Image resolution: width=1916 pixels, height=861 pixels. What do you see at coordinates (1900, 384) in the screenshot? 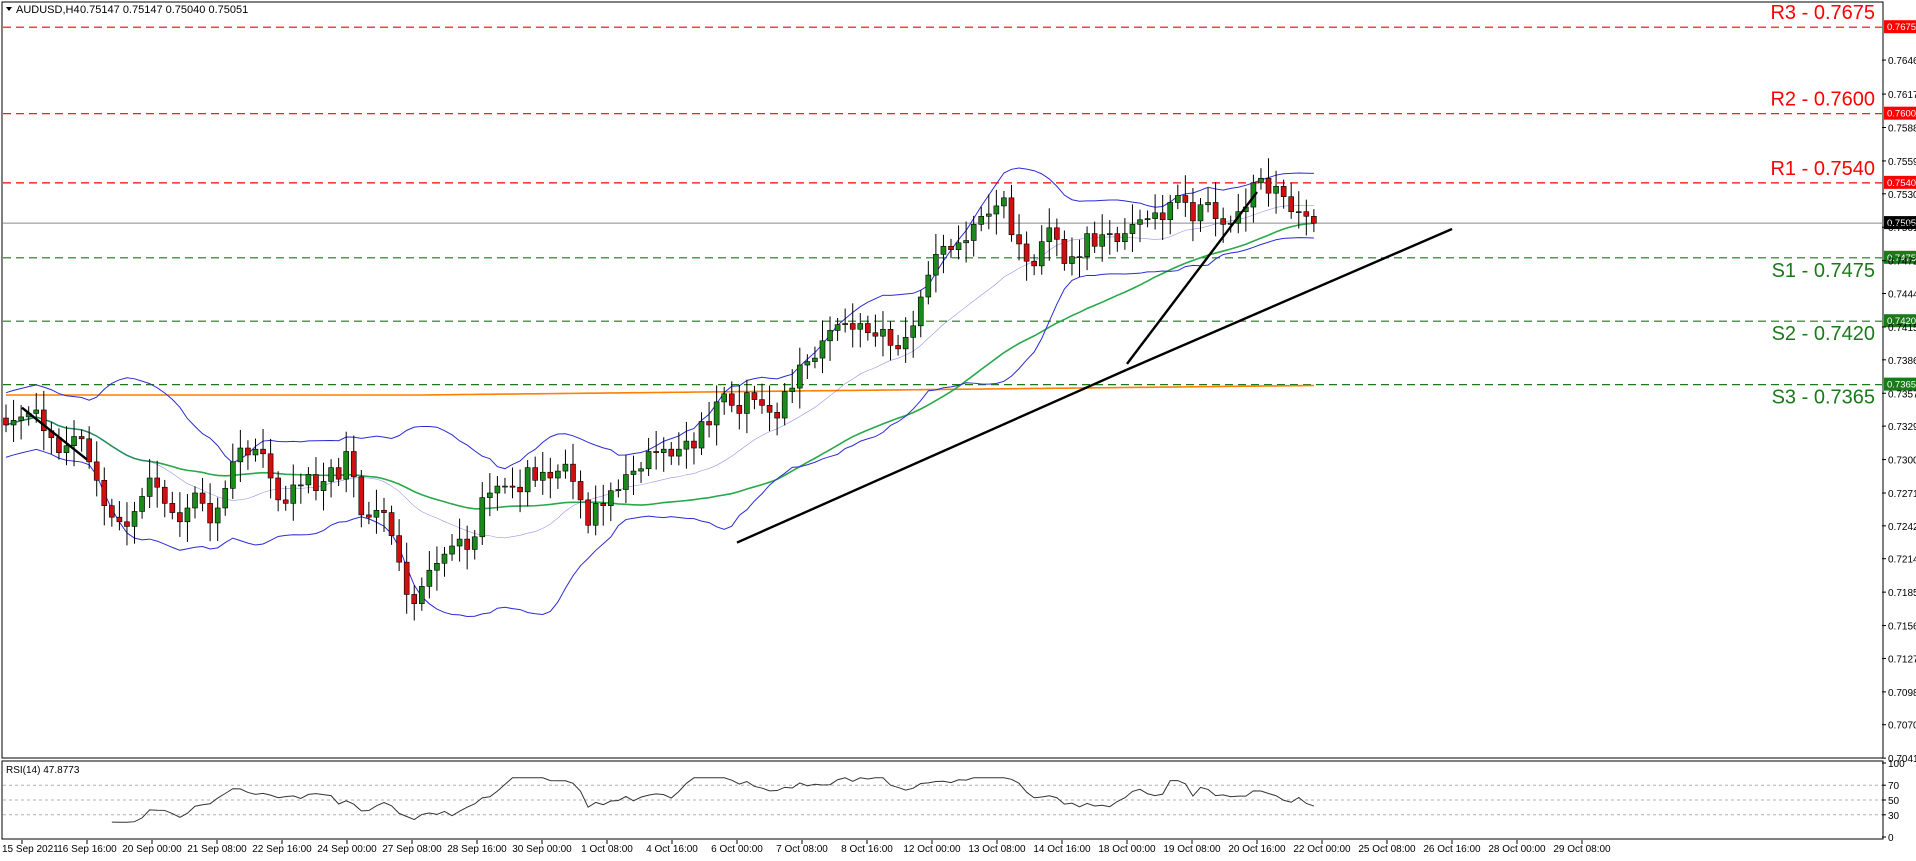
I see `price-tag` at bounding box center [1900, 384].